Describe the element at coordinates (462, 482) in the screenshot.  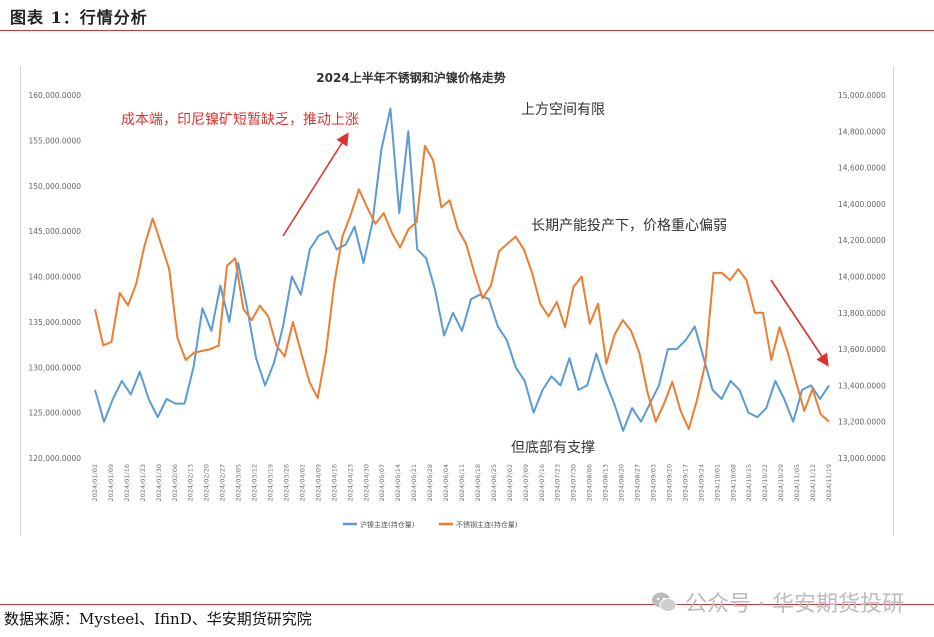
I see `x-tick-label: 2024/06/11` at that location.